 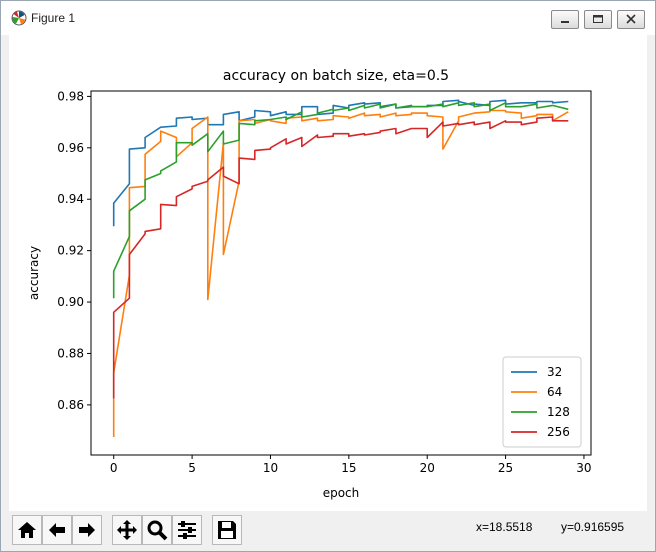 I want to click on legend-label-256: 256, so click(x=558, y=432).